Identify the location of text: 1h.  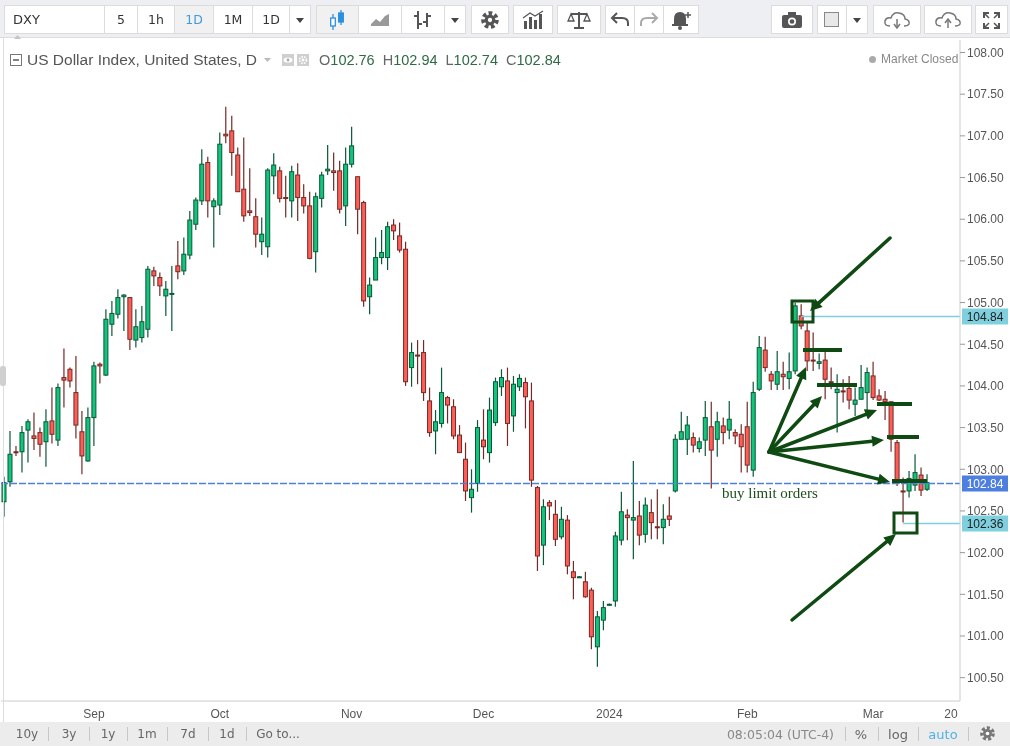
(156, 19).